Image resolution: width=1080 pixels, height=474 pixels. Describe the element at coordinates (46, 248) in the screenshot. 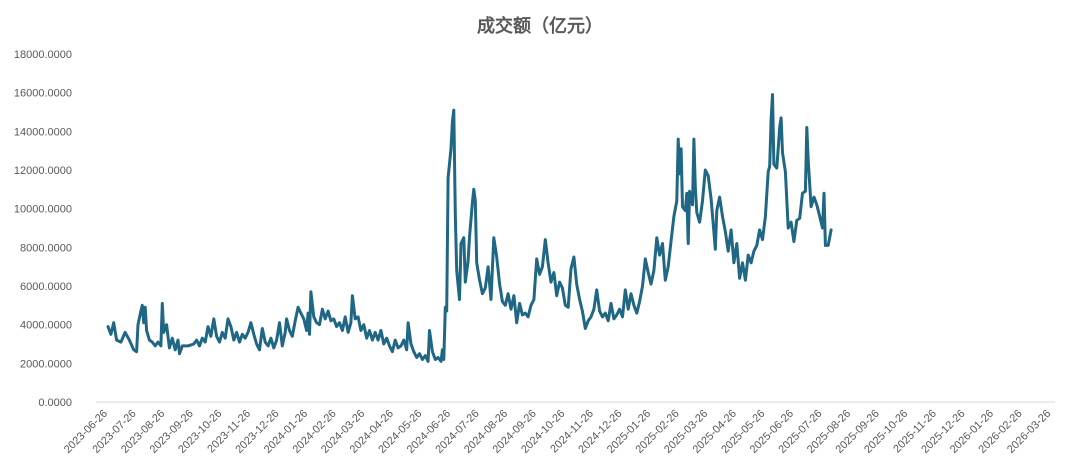

I see `y-tick-label: 8000.0000` at that location.